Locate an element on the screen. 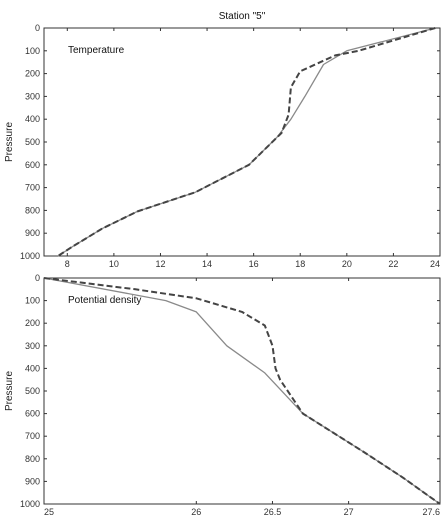 The width and height of the screenshot is (446, 517). x-tick-label: 27.6 is located at coordinates (431, 512).